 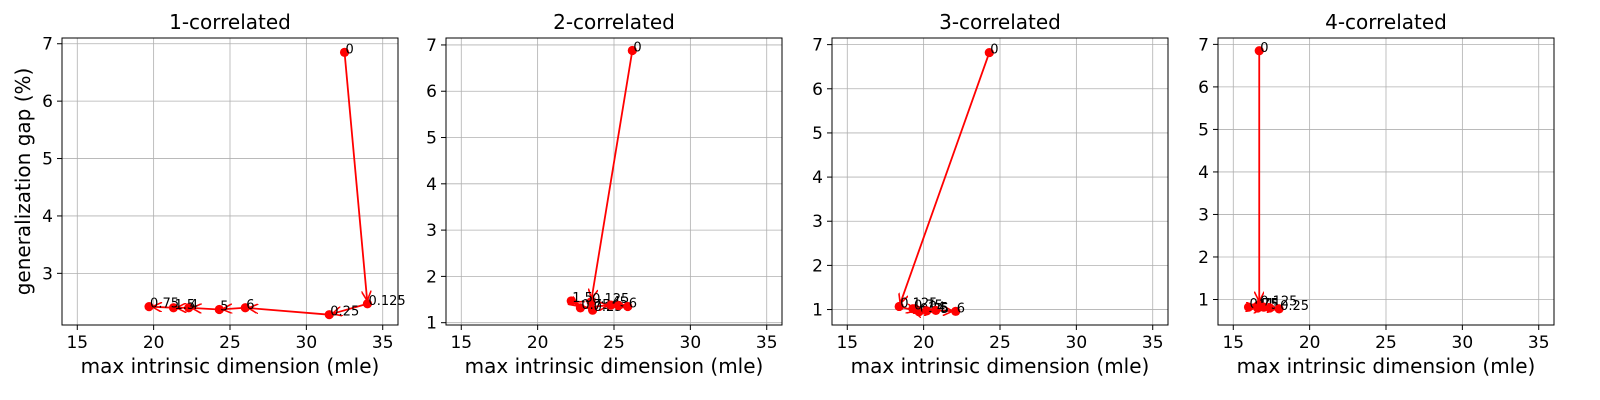 I want to click on chart-title: 4-correlated, so click(x=1386, y=22).